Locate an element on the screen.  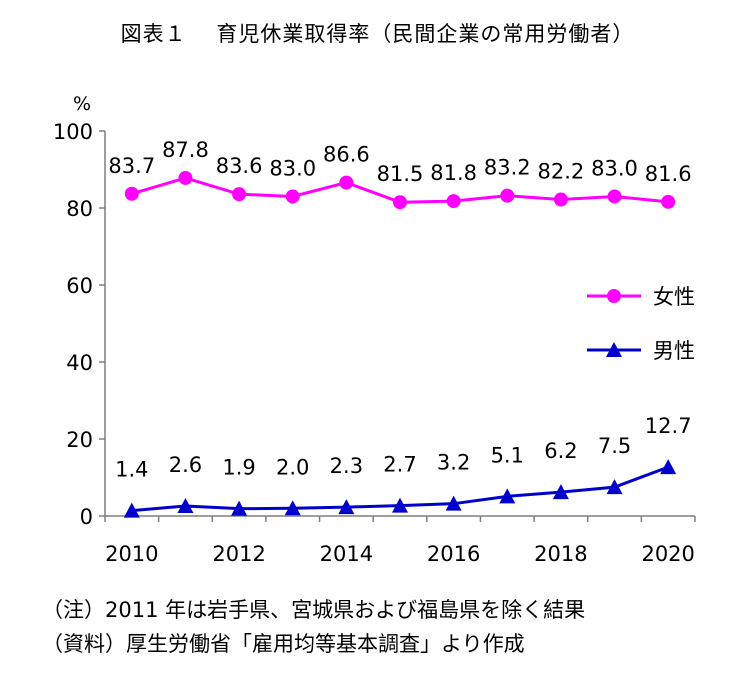
data-label: 2.3 is located at coordinates (346, 466).